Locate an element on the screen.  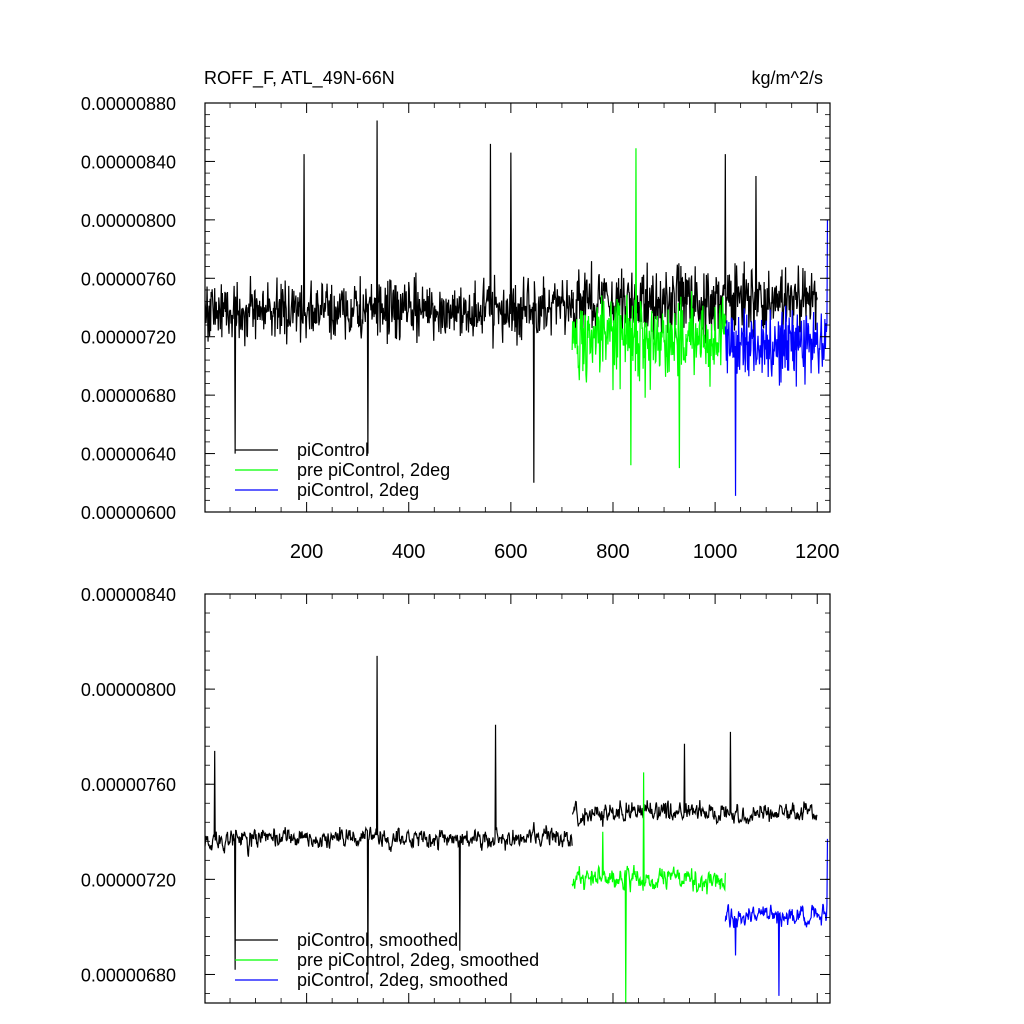
x-tick-label: 400 is located at coordinates (408, 552).